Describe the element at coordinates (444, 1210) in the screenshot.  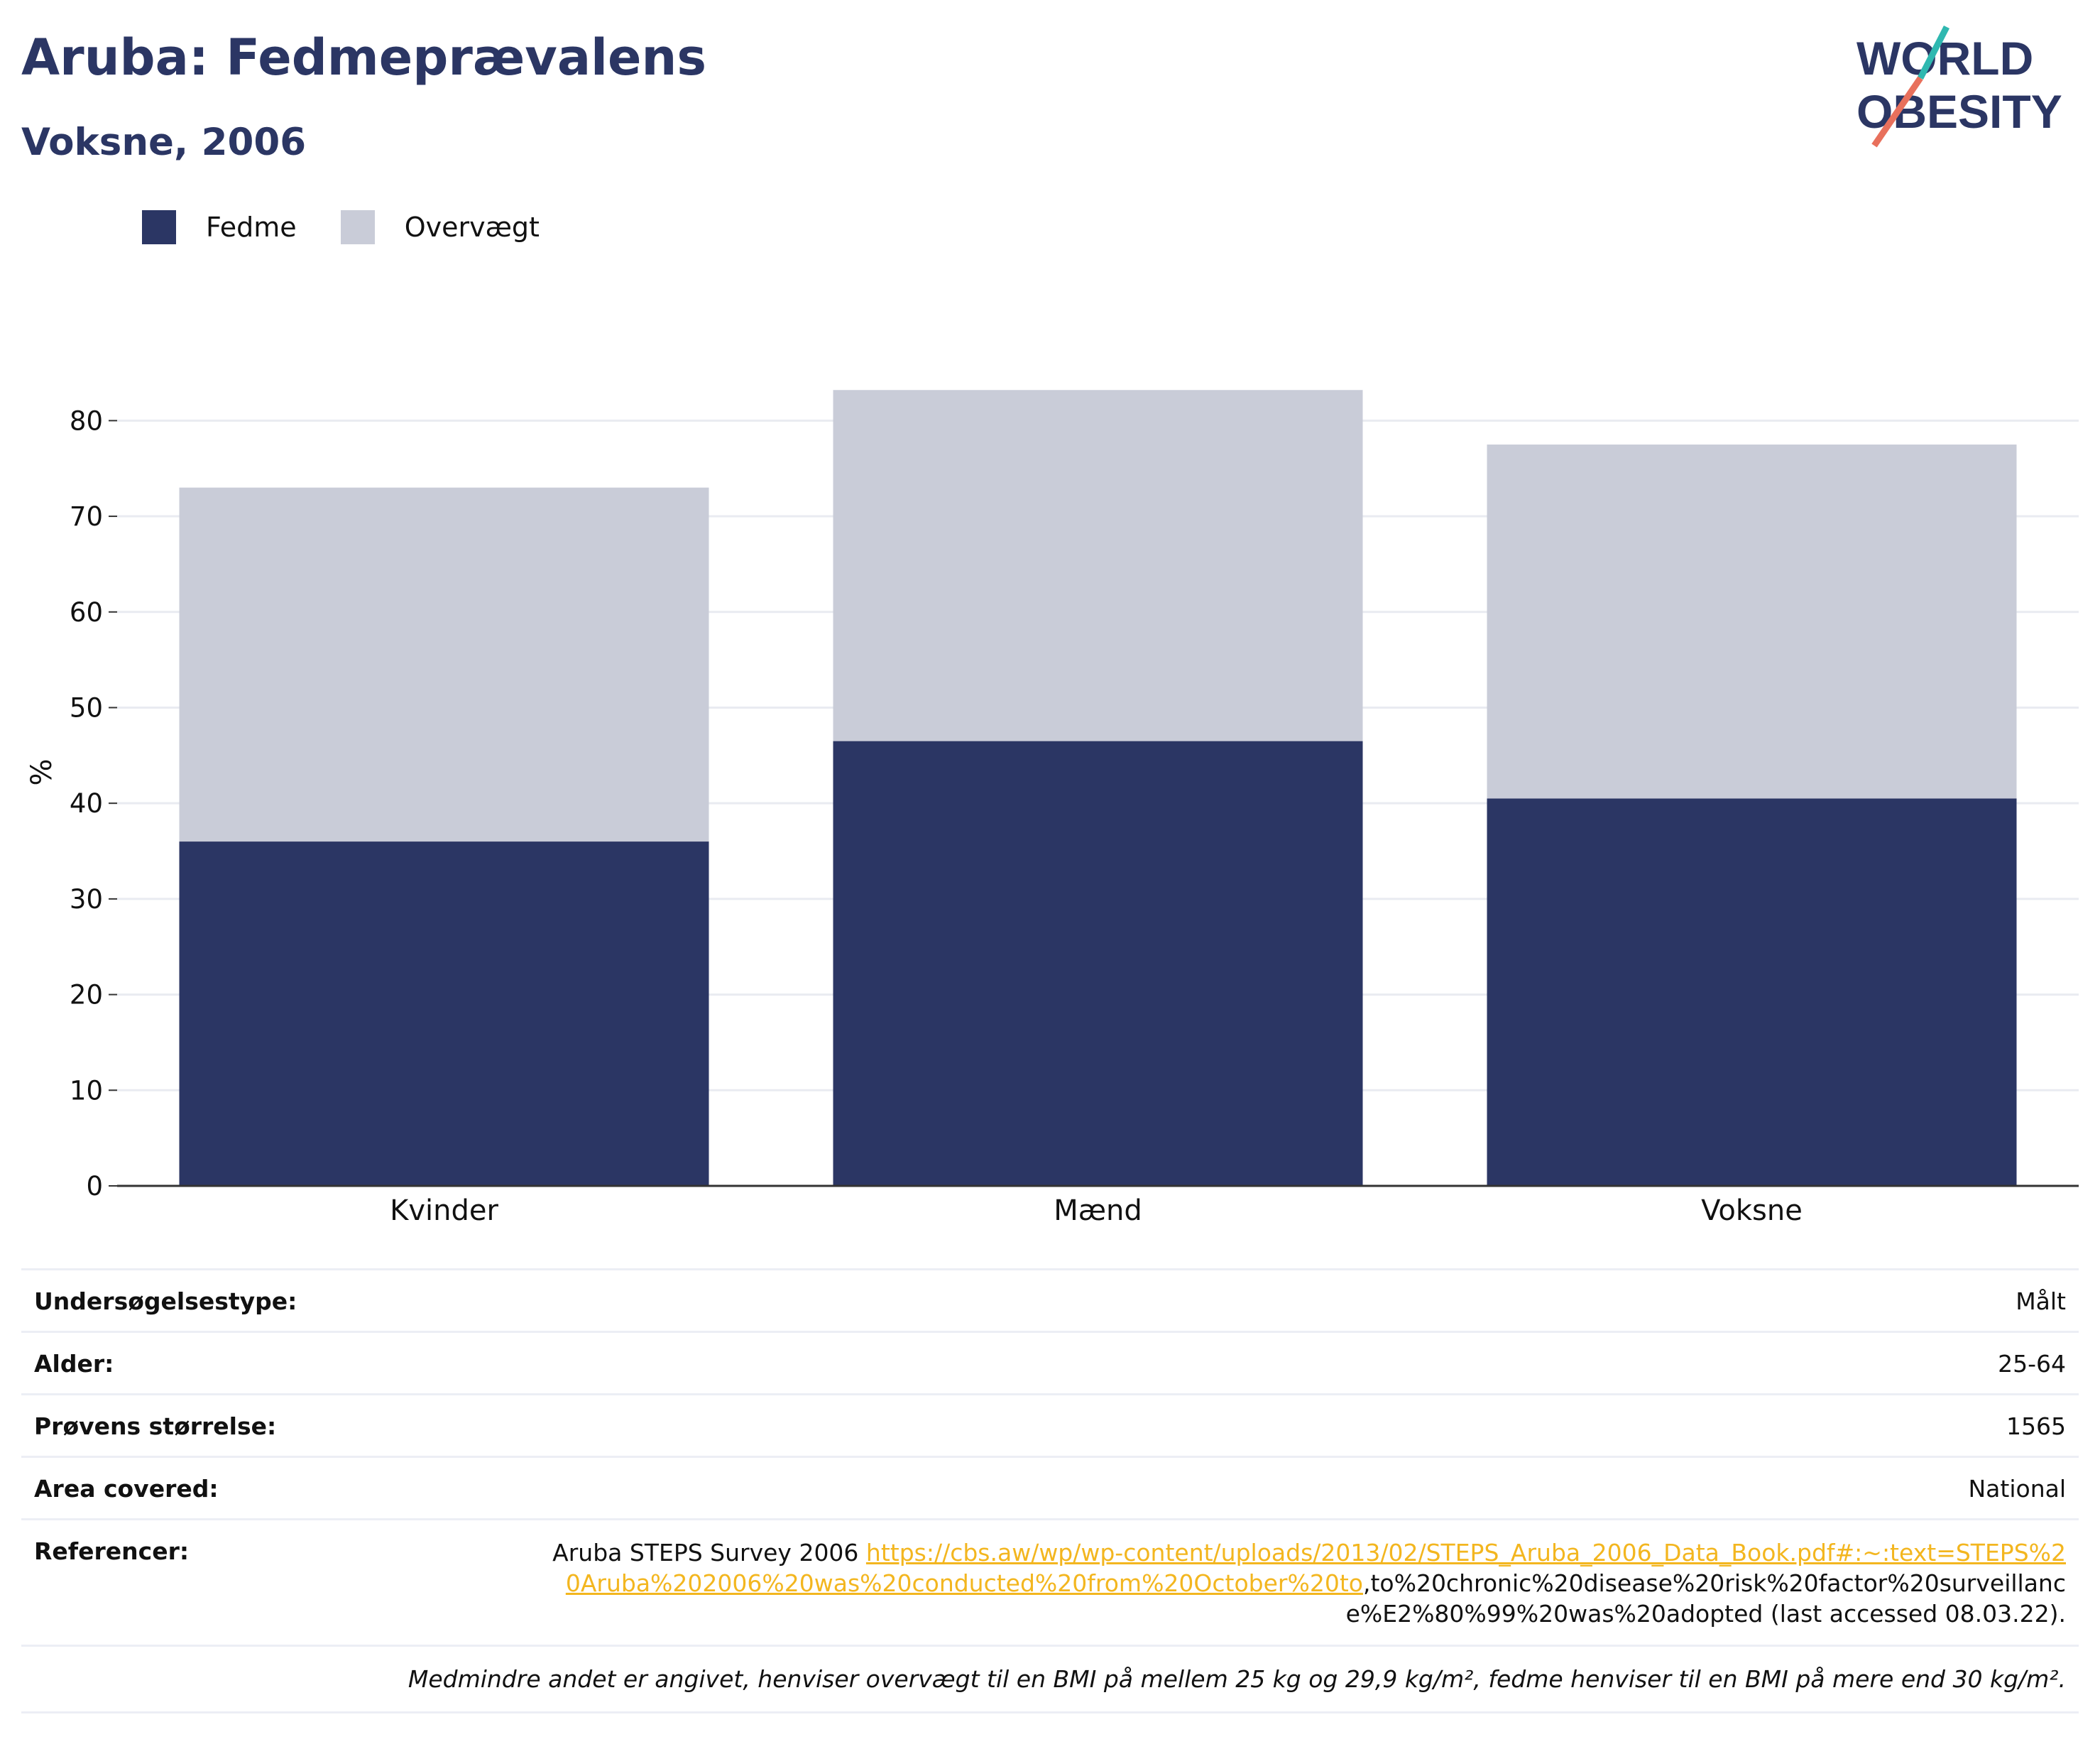
I see `x-tick-label-0: Kvinder` at that location.